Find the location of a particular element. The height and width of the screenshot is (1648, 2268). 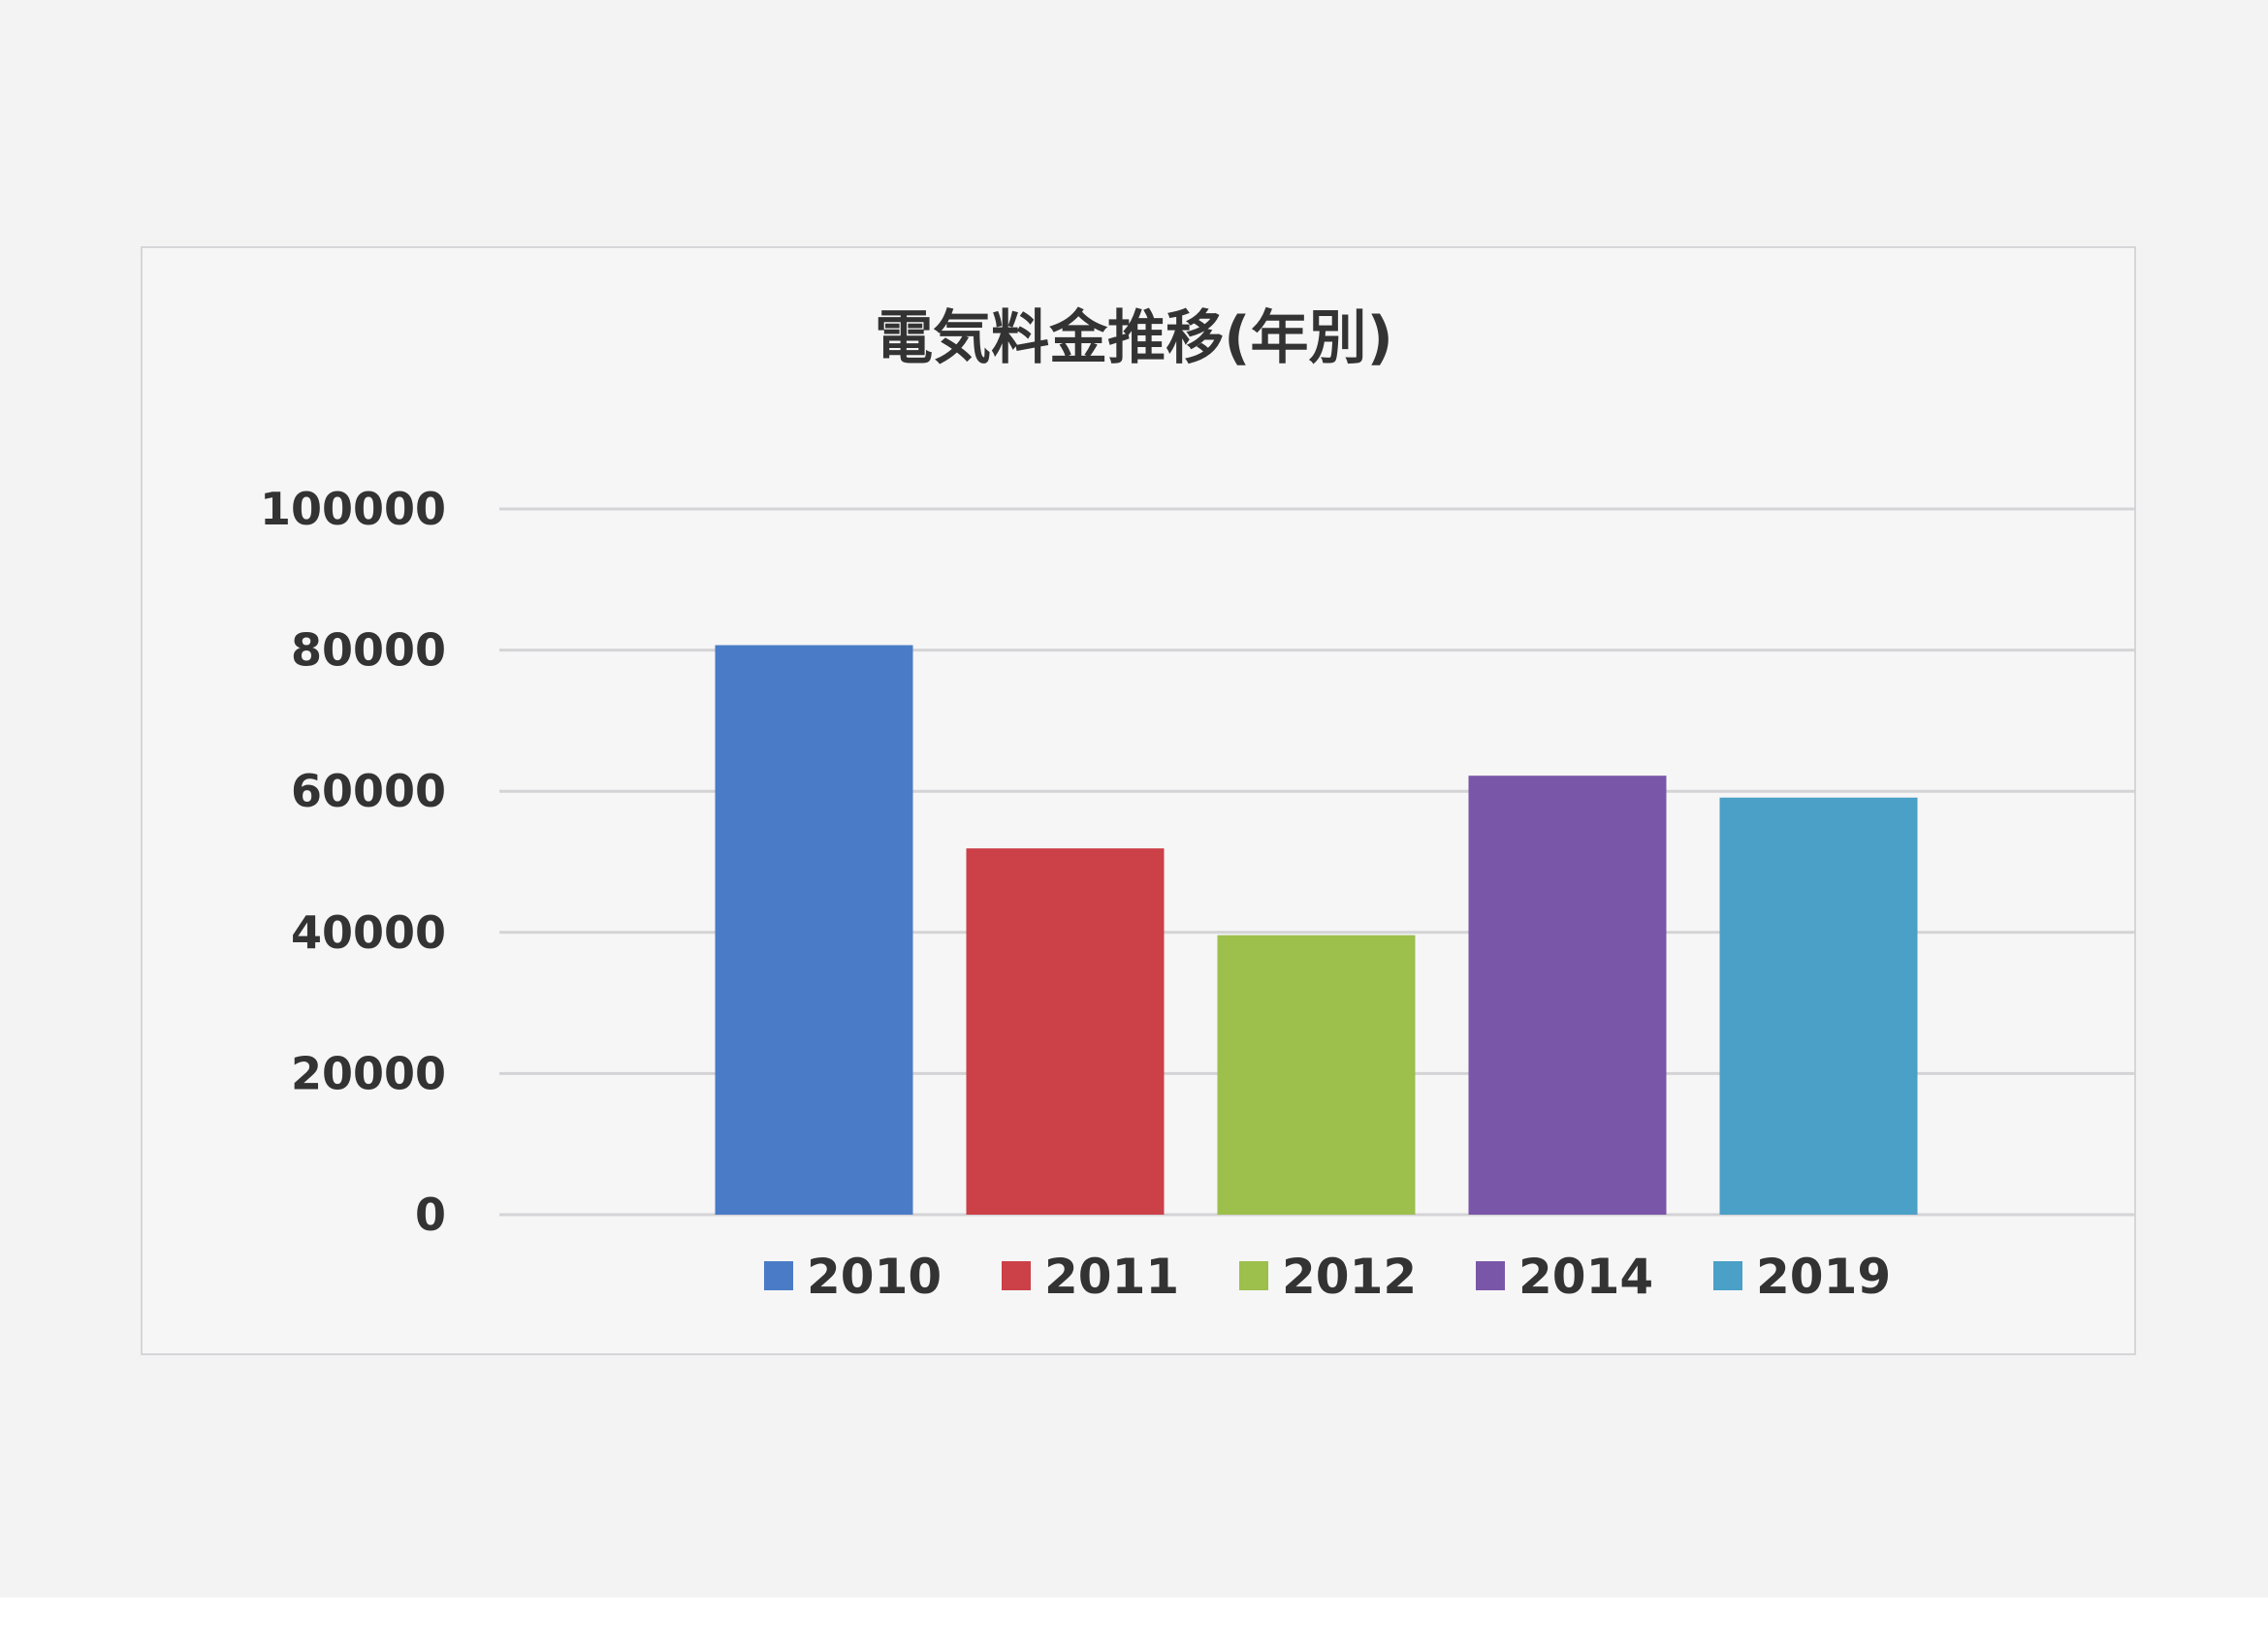

legend-label-2011: 2011 is located at coordinates (1111, 1277).